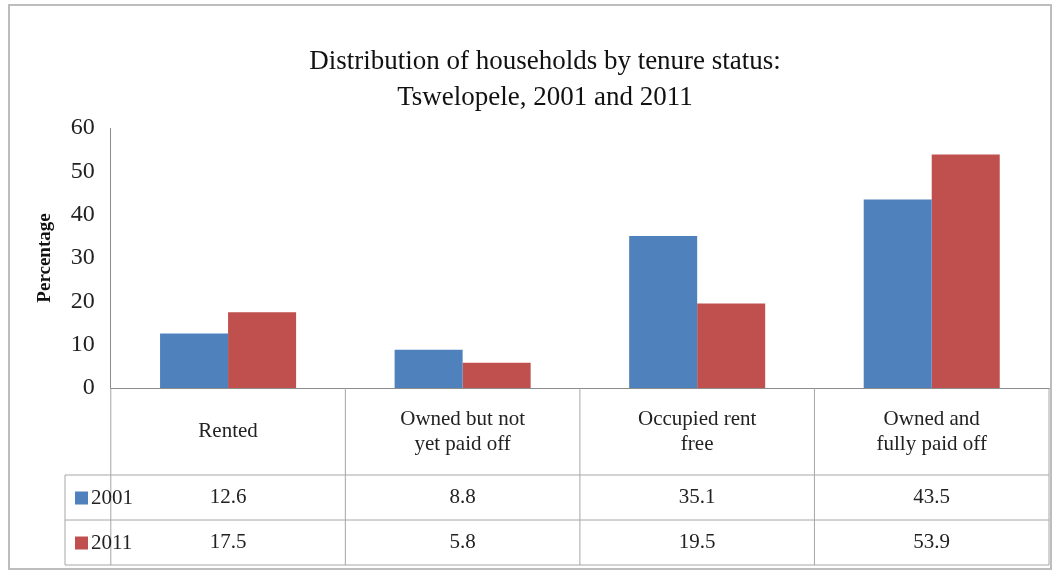 The width and height of the screenshot is (1062, 577). I want to click on y-tick-label: 40, so click(82, 212).